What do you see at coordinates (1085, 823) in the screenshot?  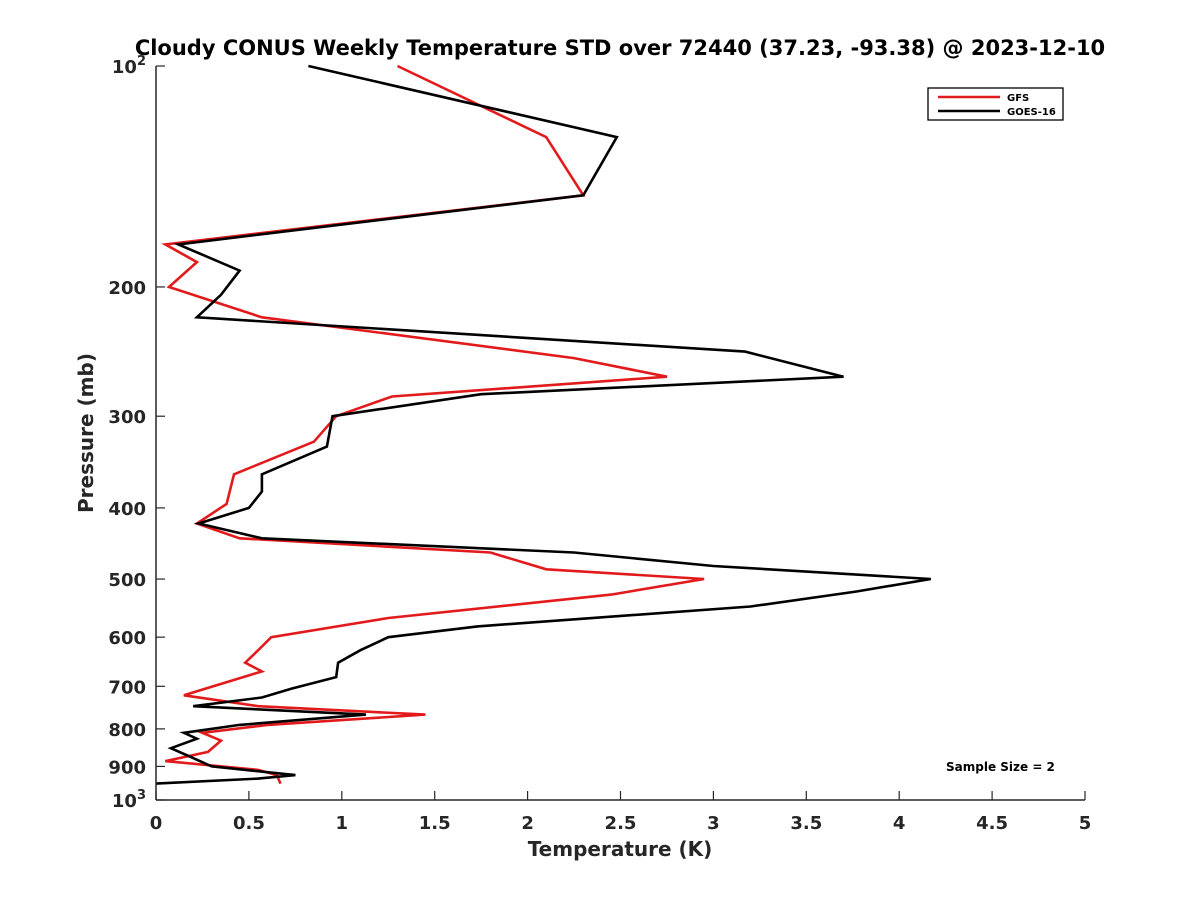 I see `x-tick-label: 5` at bounding box center [1085, 823].